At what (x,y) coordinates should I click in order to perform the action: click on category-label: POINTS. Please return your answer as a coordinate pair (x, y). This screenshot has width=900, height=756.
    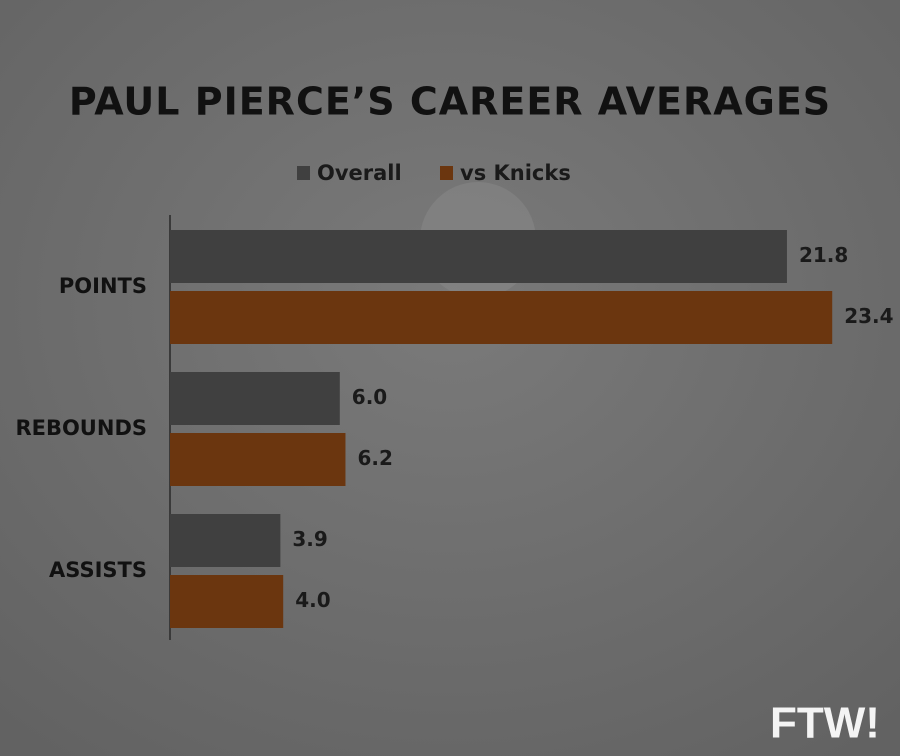
    Looking at the image, I should click on (103, 286).